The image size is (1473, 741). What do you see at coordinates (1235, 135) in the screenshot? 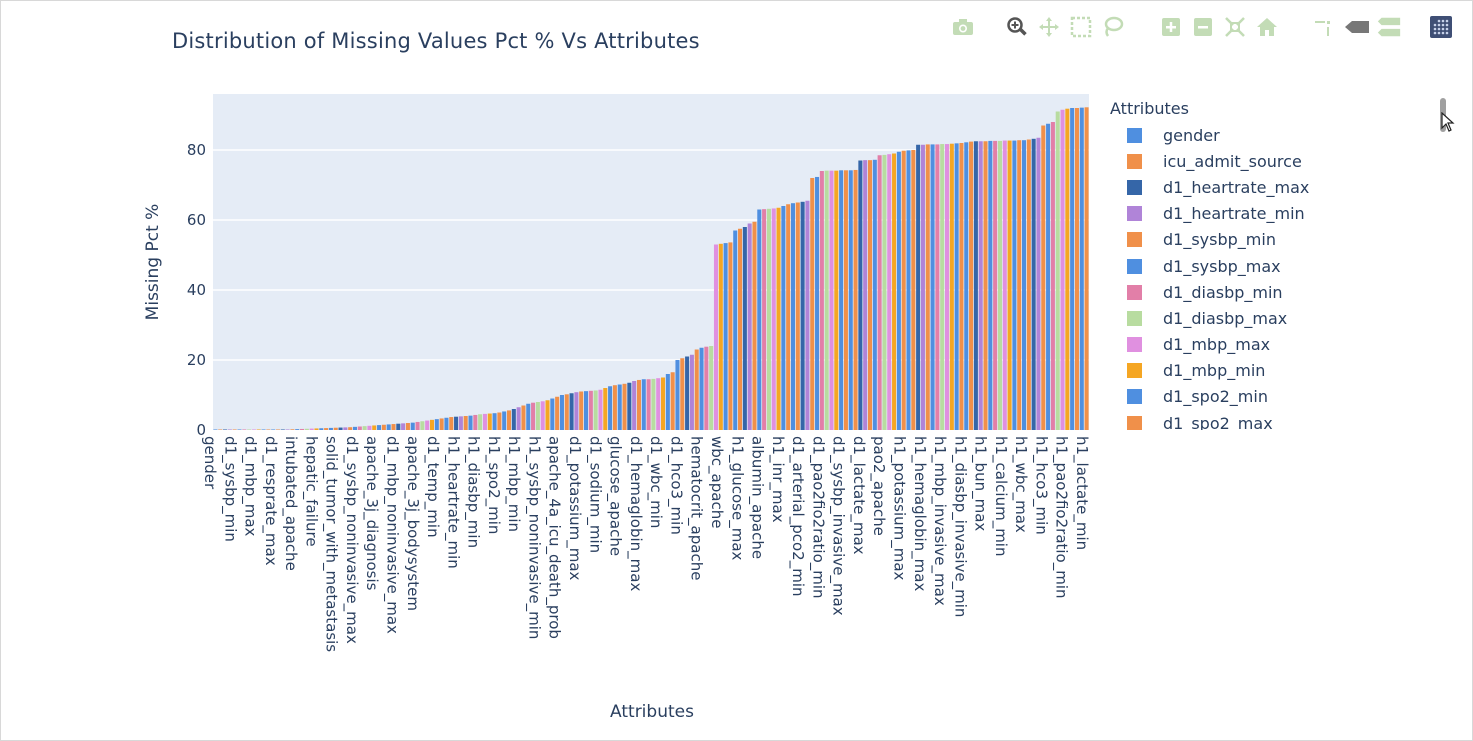
I see `legend-item: gender` at bounding box center [1235, 135].